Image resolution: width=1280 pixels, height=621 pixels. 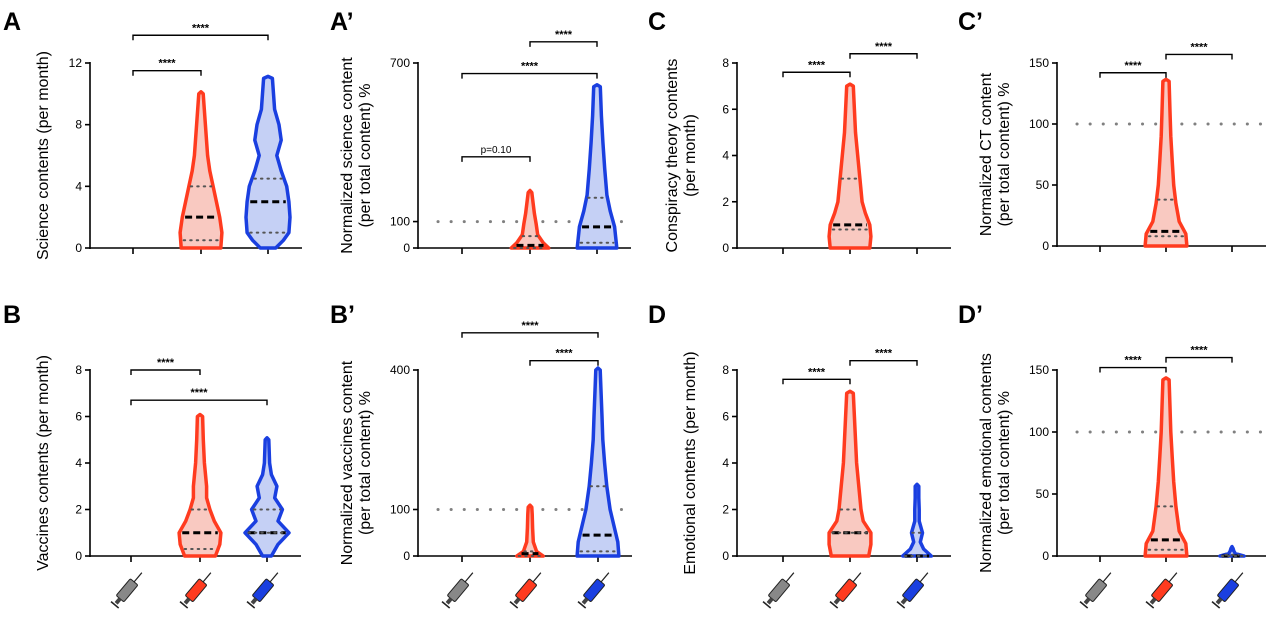 I want to click on y-axis-label: Vaccines contents (per month), so click(x=43, y=463).